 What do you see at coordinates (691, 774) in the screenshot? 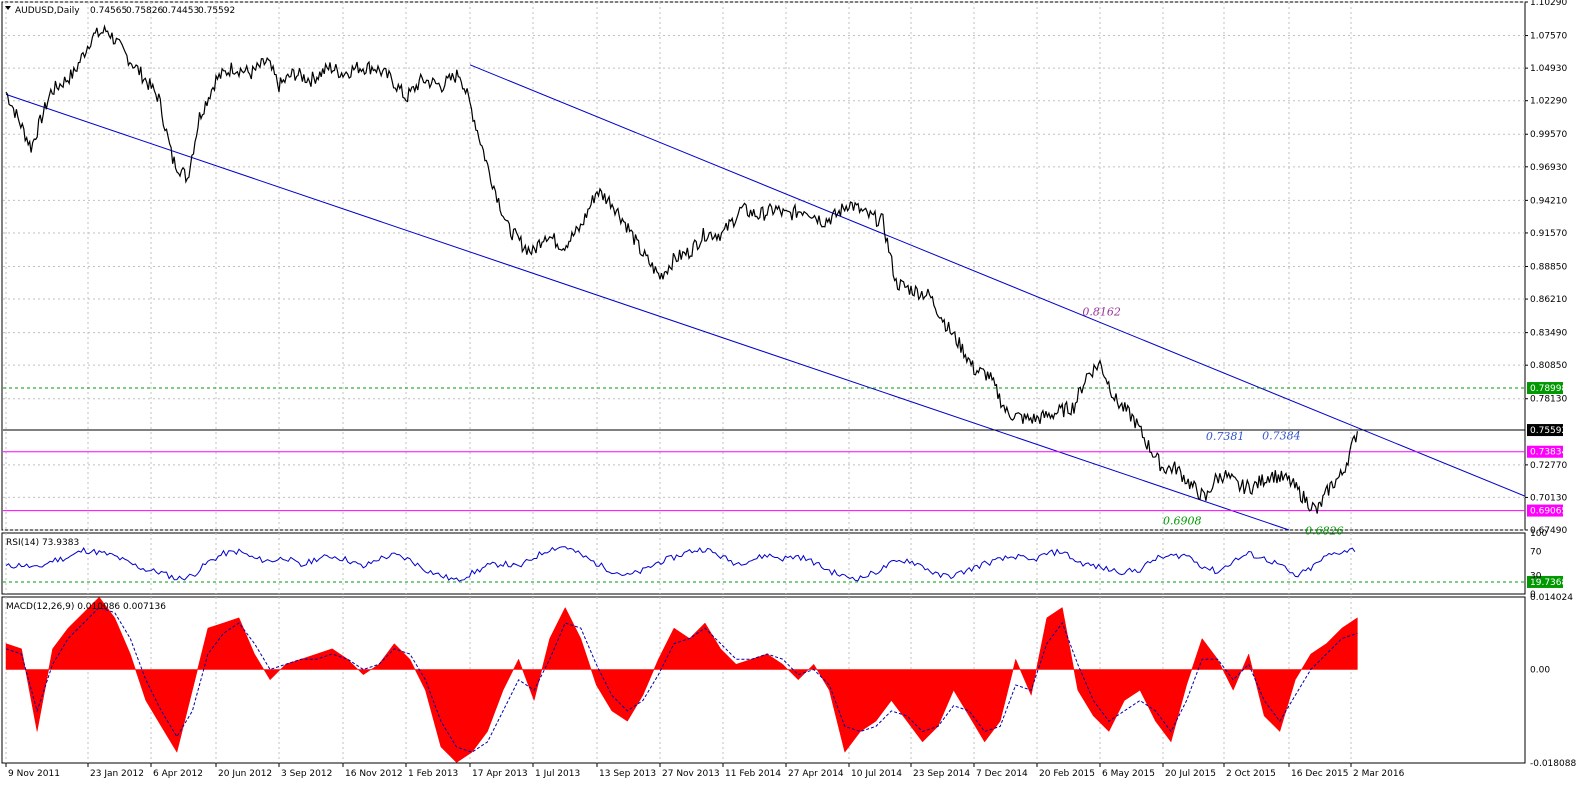
I see `time-tick-label: 27 Nov 2013` at bounding box center [691, 774].